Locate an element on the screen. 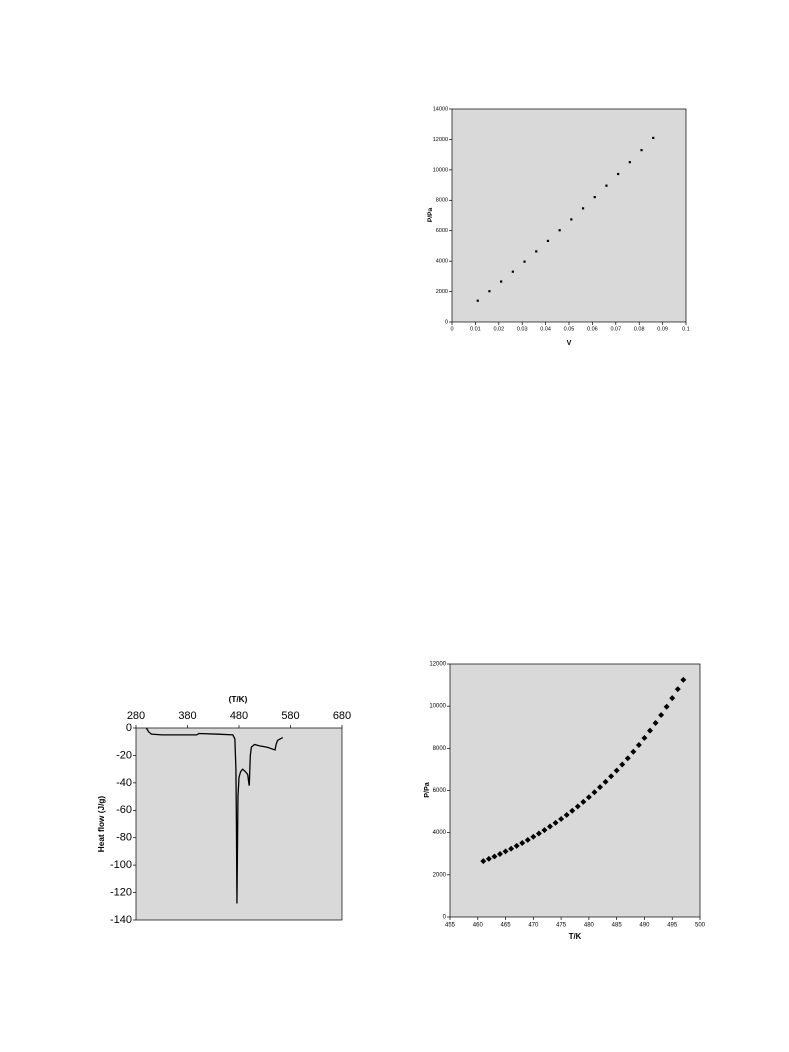 Image resolution: width=789 pixels, height=1052 pixels. x-axis-label: V is located at coordinates (569, 343).